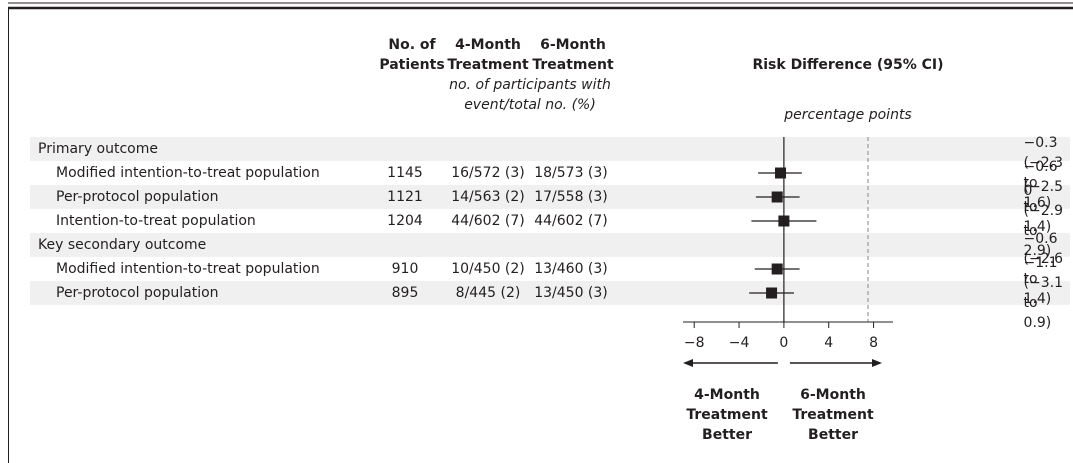 This screenshot has height=463, width=1073. I want to click on four-month-events: 10/450 (2), so click(488, 269).